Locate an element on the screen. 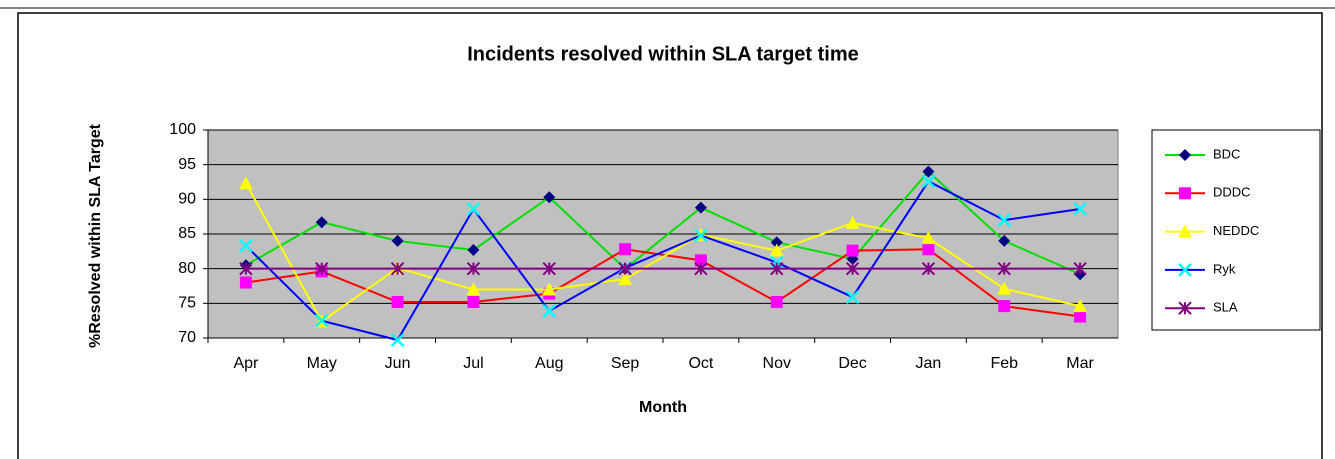  legend-label: DDDC is located at coordinates (1232, 192).